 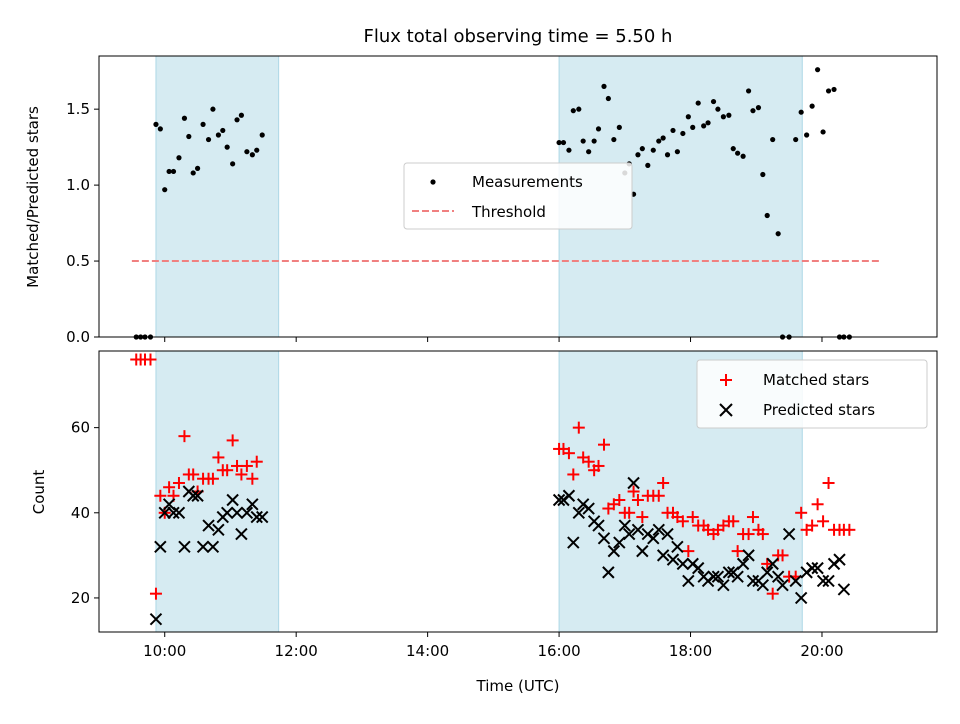 I want to click on y-tick-label: 60, so click(x=80, y=428).